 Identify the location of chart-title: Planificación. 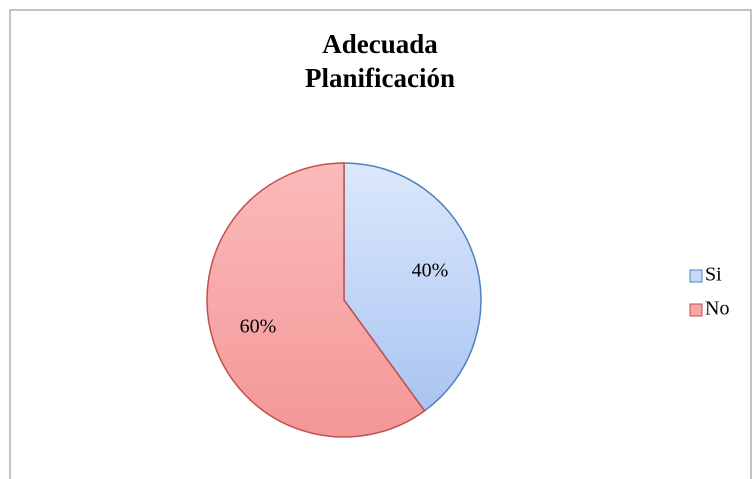
(380, 78).